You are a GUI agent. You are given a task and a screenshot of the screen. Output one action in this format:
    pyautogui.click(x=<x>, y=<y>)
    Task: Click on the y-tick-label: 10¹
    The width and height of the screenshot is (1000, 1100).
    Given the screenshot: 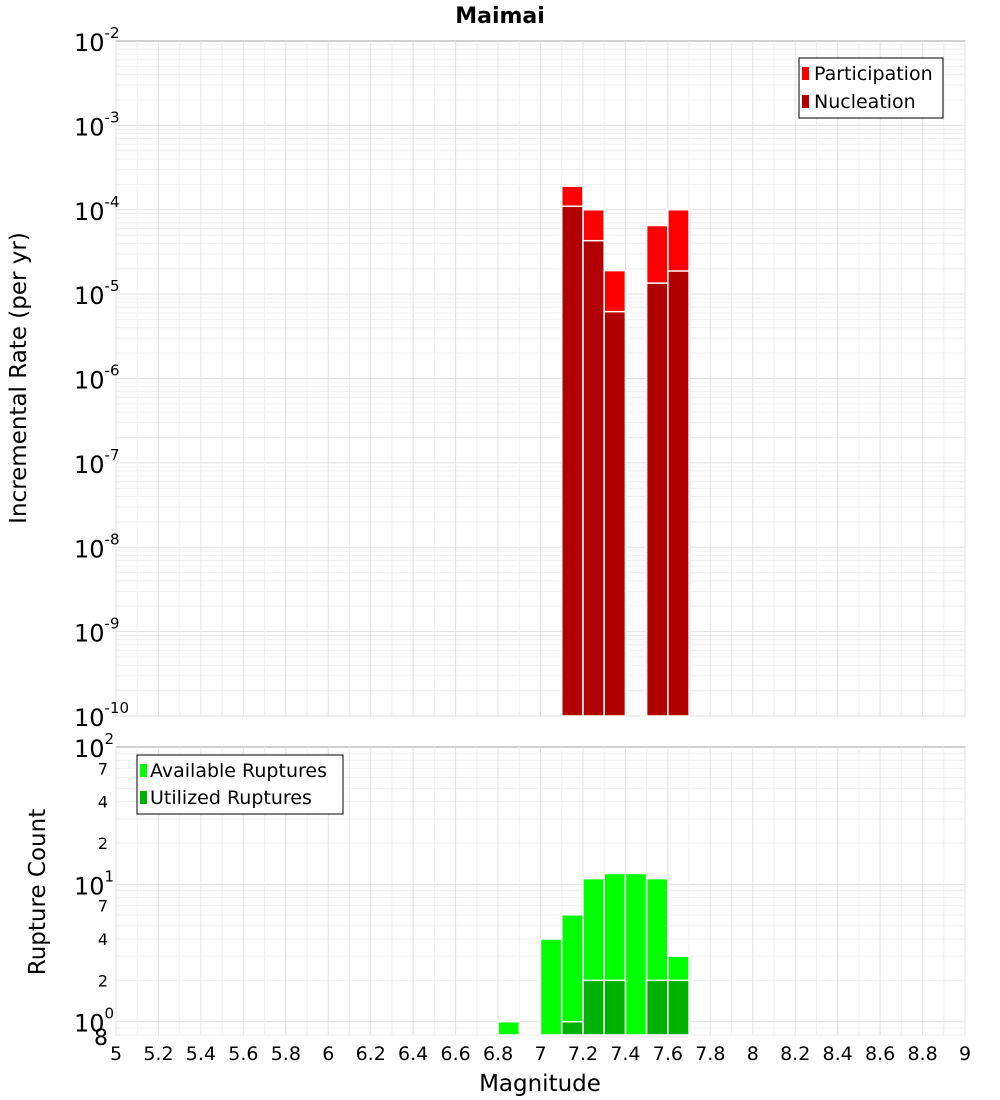 What is the action you would take?
    pyautogui.click(x=94, y=883)
    